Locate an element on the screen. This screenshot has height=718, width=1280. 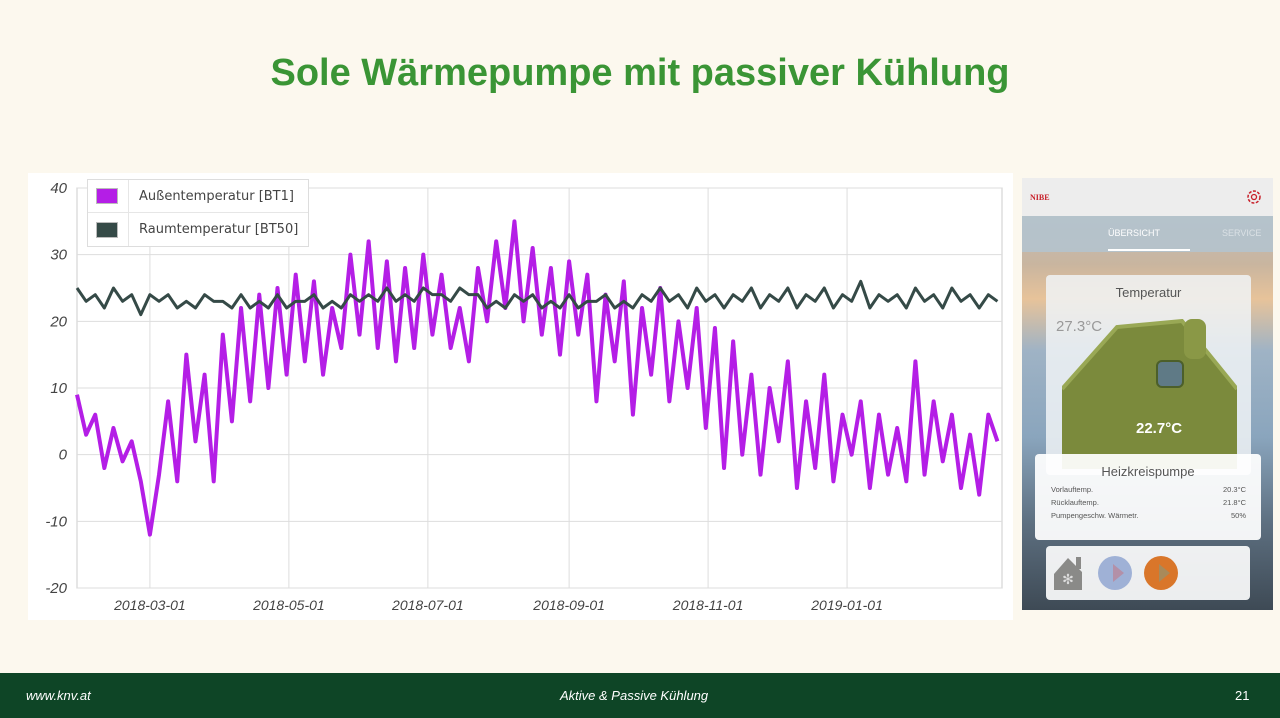
nibe-logo: NIBE is located at coordinates (1040, 197).